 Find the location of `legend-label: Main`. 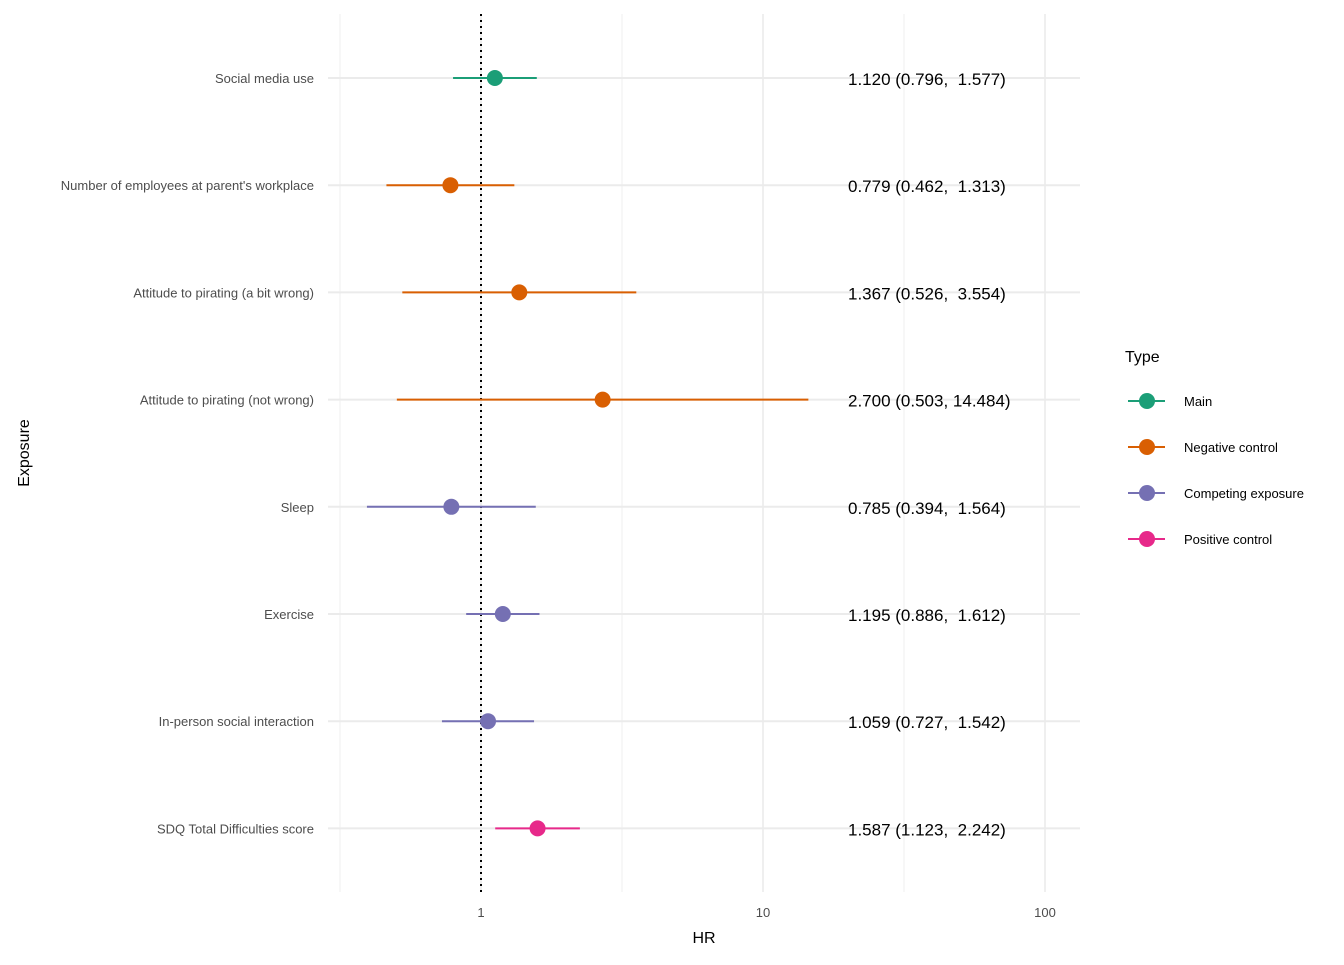

legend-label: Main is located at coordinates (1198, 401).